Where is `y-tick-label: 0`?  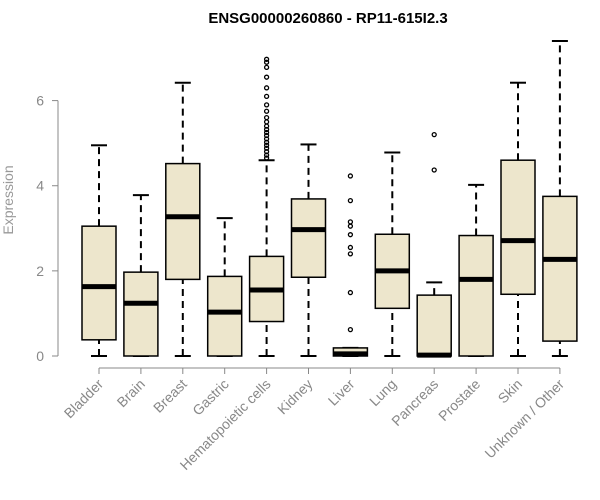 y-tick-label: 0 is located at coordinates (40, 356).